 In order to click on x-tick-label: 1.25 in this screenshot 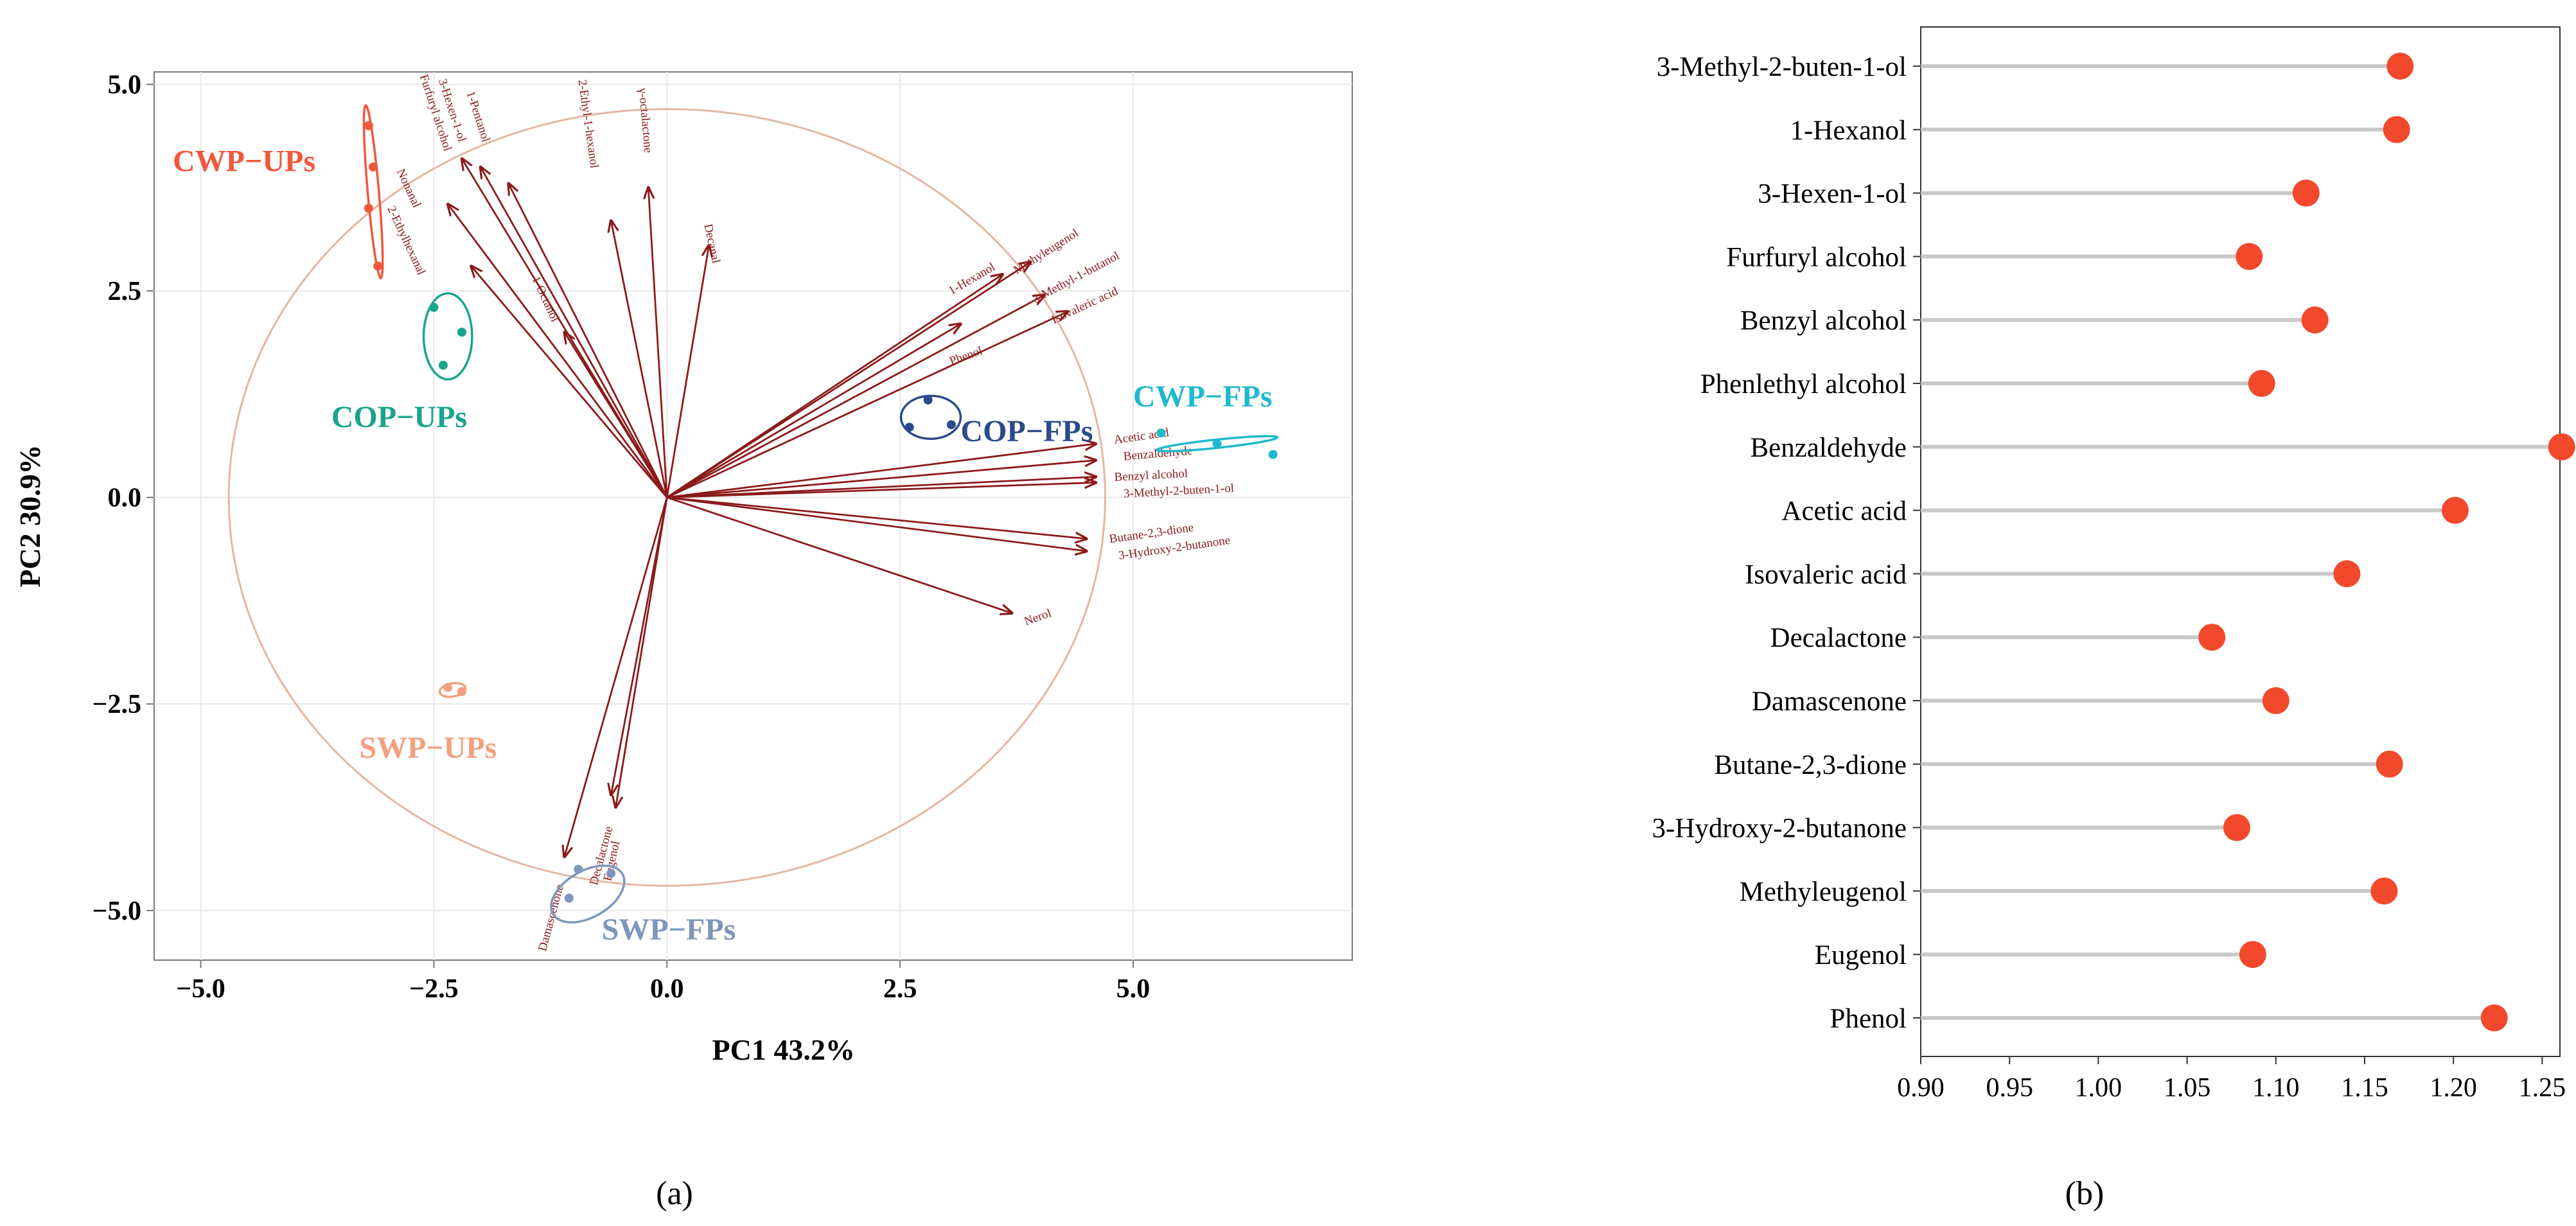, I will do `click(2542, 1088)`.